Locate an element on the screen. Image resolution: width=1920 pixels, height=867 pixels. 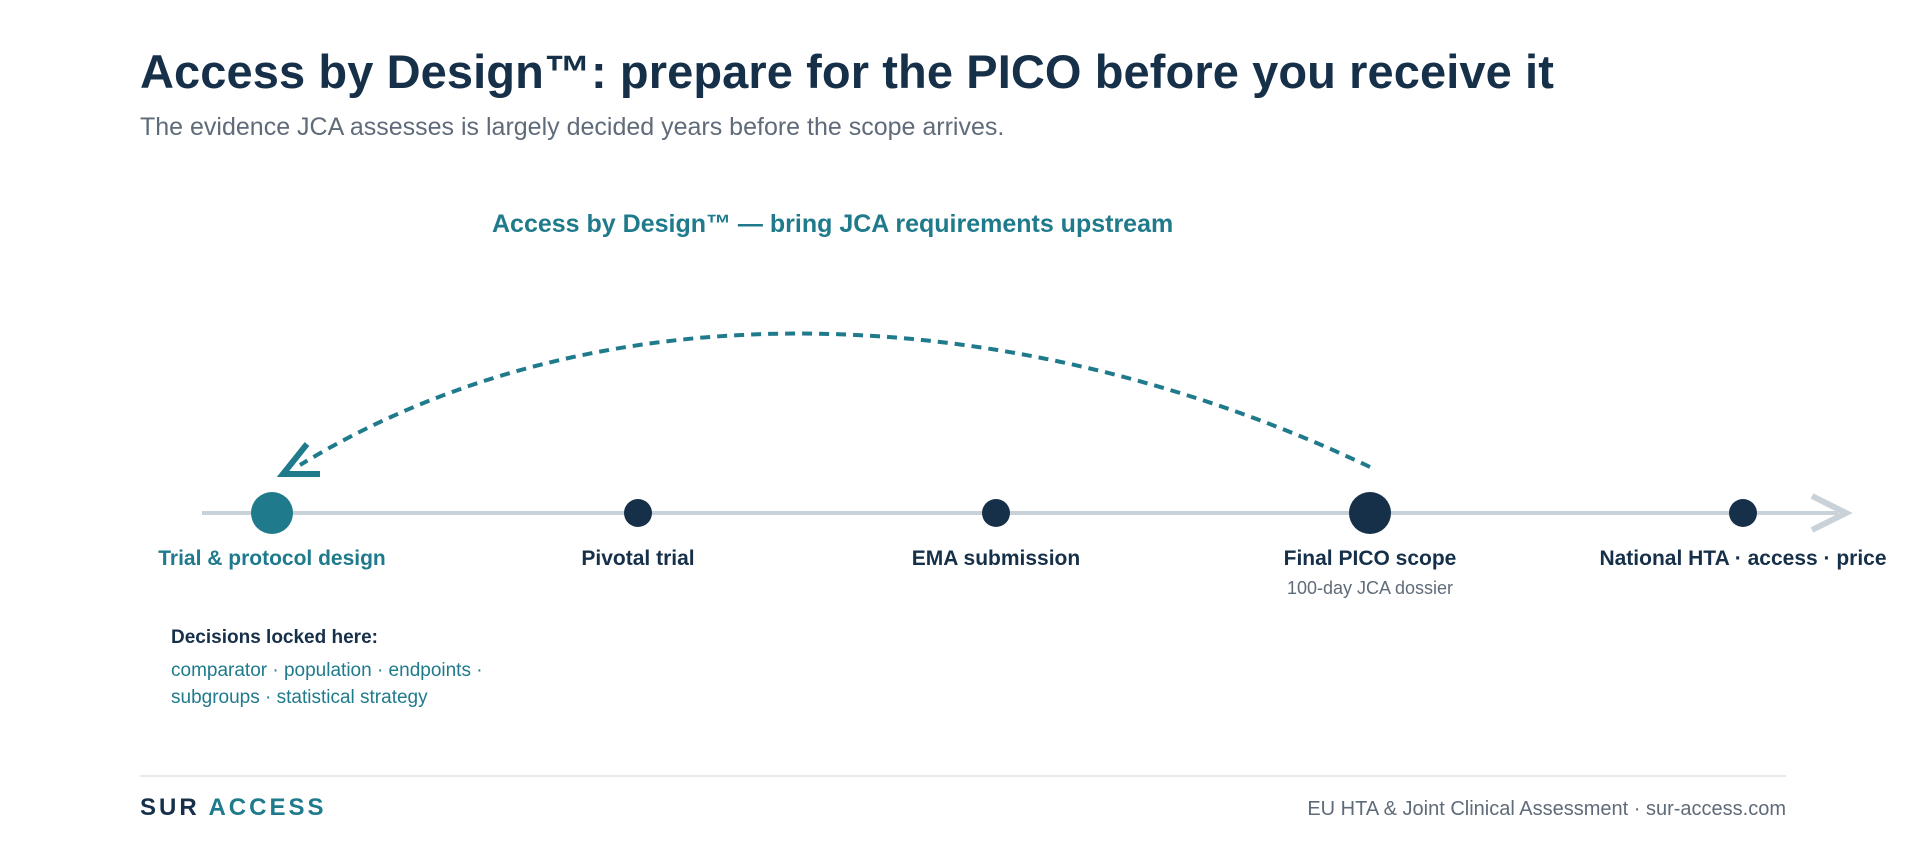
upstream-arc is located at coordinates (834, 400).